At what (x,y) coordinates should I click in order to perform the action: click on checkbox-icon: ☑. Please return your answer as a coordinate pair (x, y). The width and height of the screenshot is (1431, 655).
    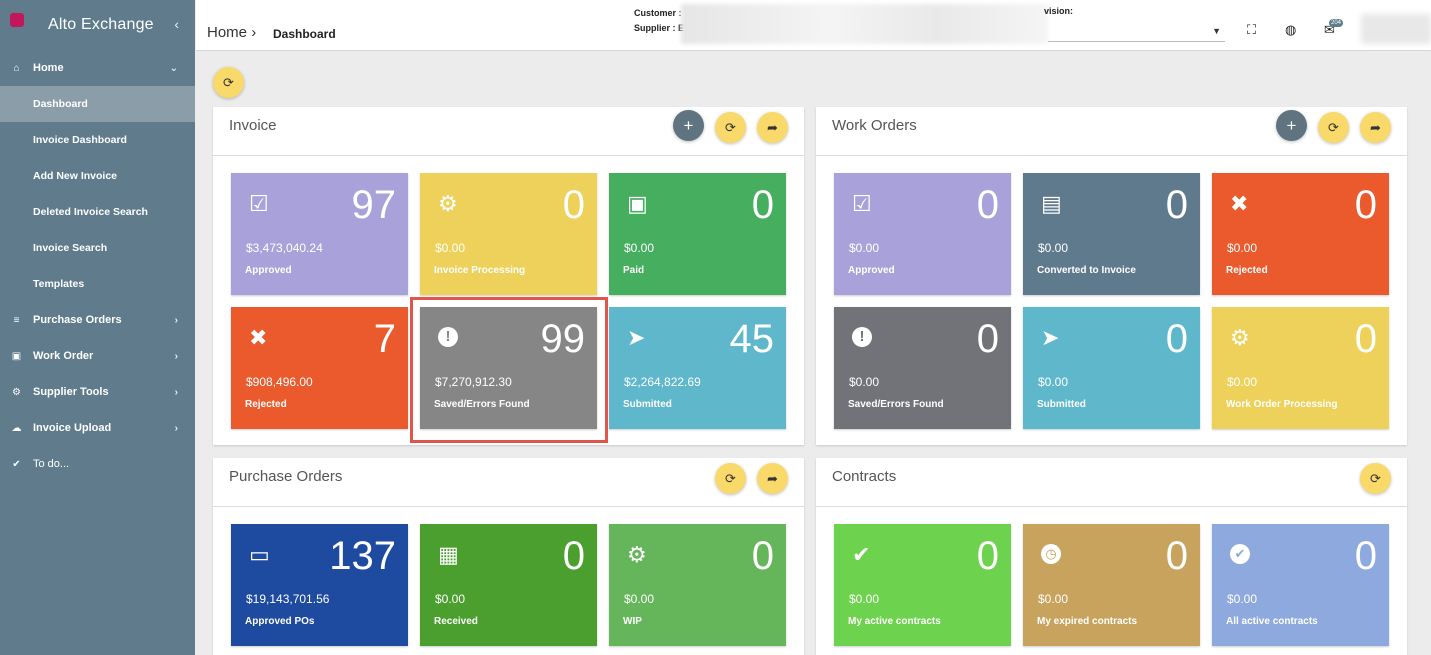
    Looking at the image, I should click on (862, 203).